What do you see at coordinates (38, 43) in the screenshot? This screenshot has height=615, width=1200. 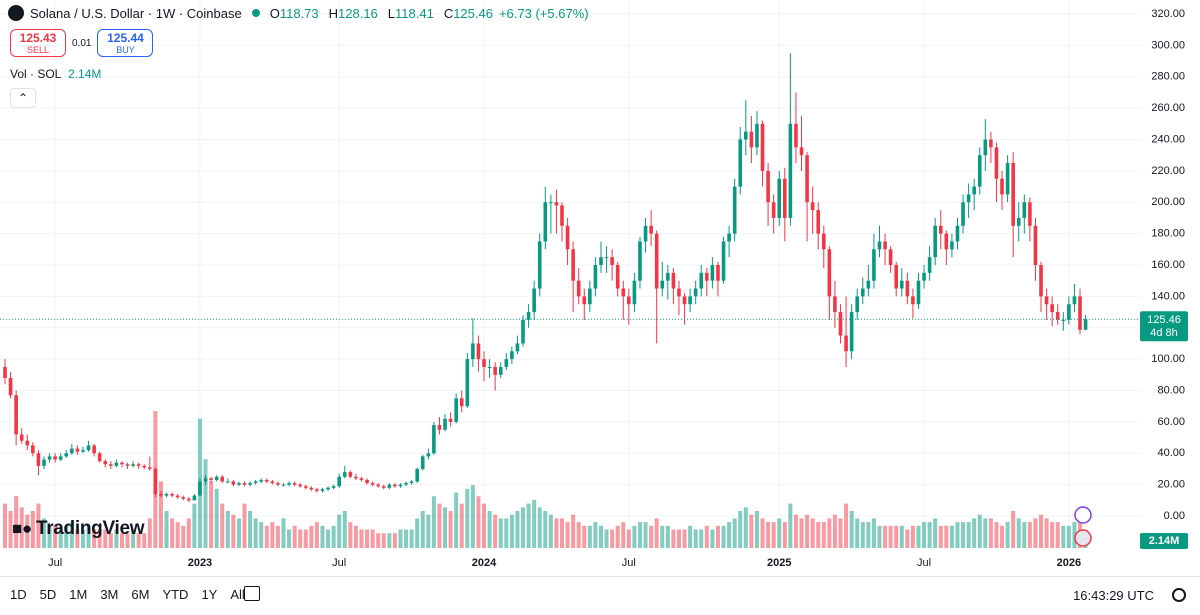 I see `sell-button: 125.43 SELL` at bounding box center [38, 43].